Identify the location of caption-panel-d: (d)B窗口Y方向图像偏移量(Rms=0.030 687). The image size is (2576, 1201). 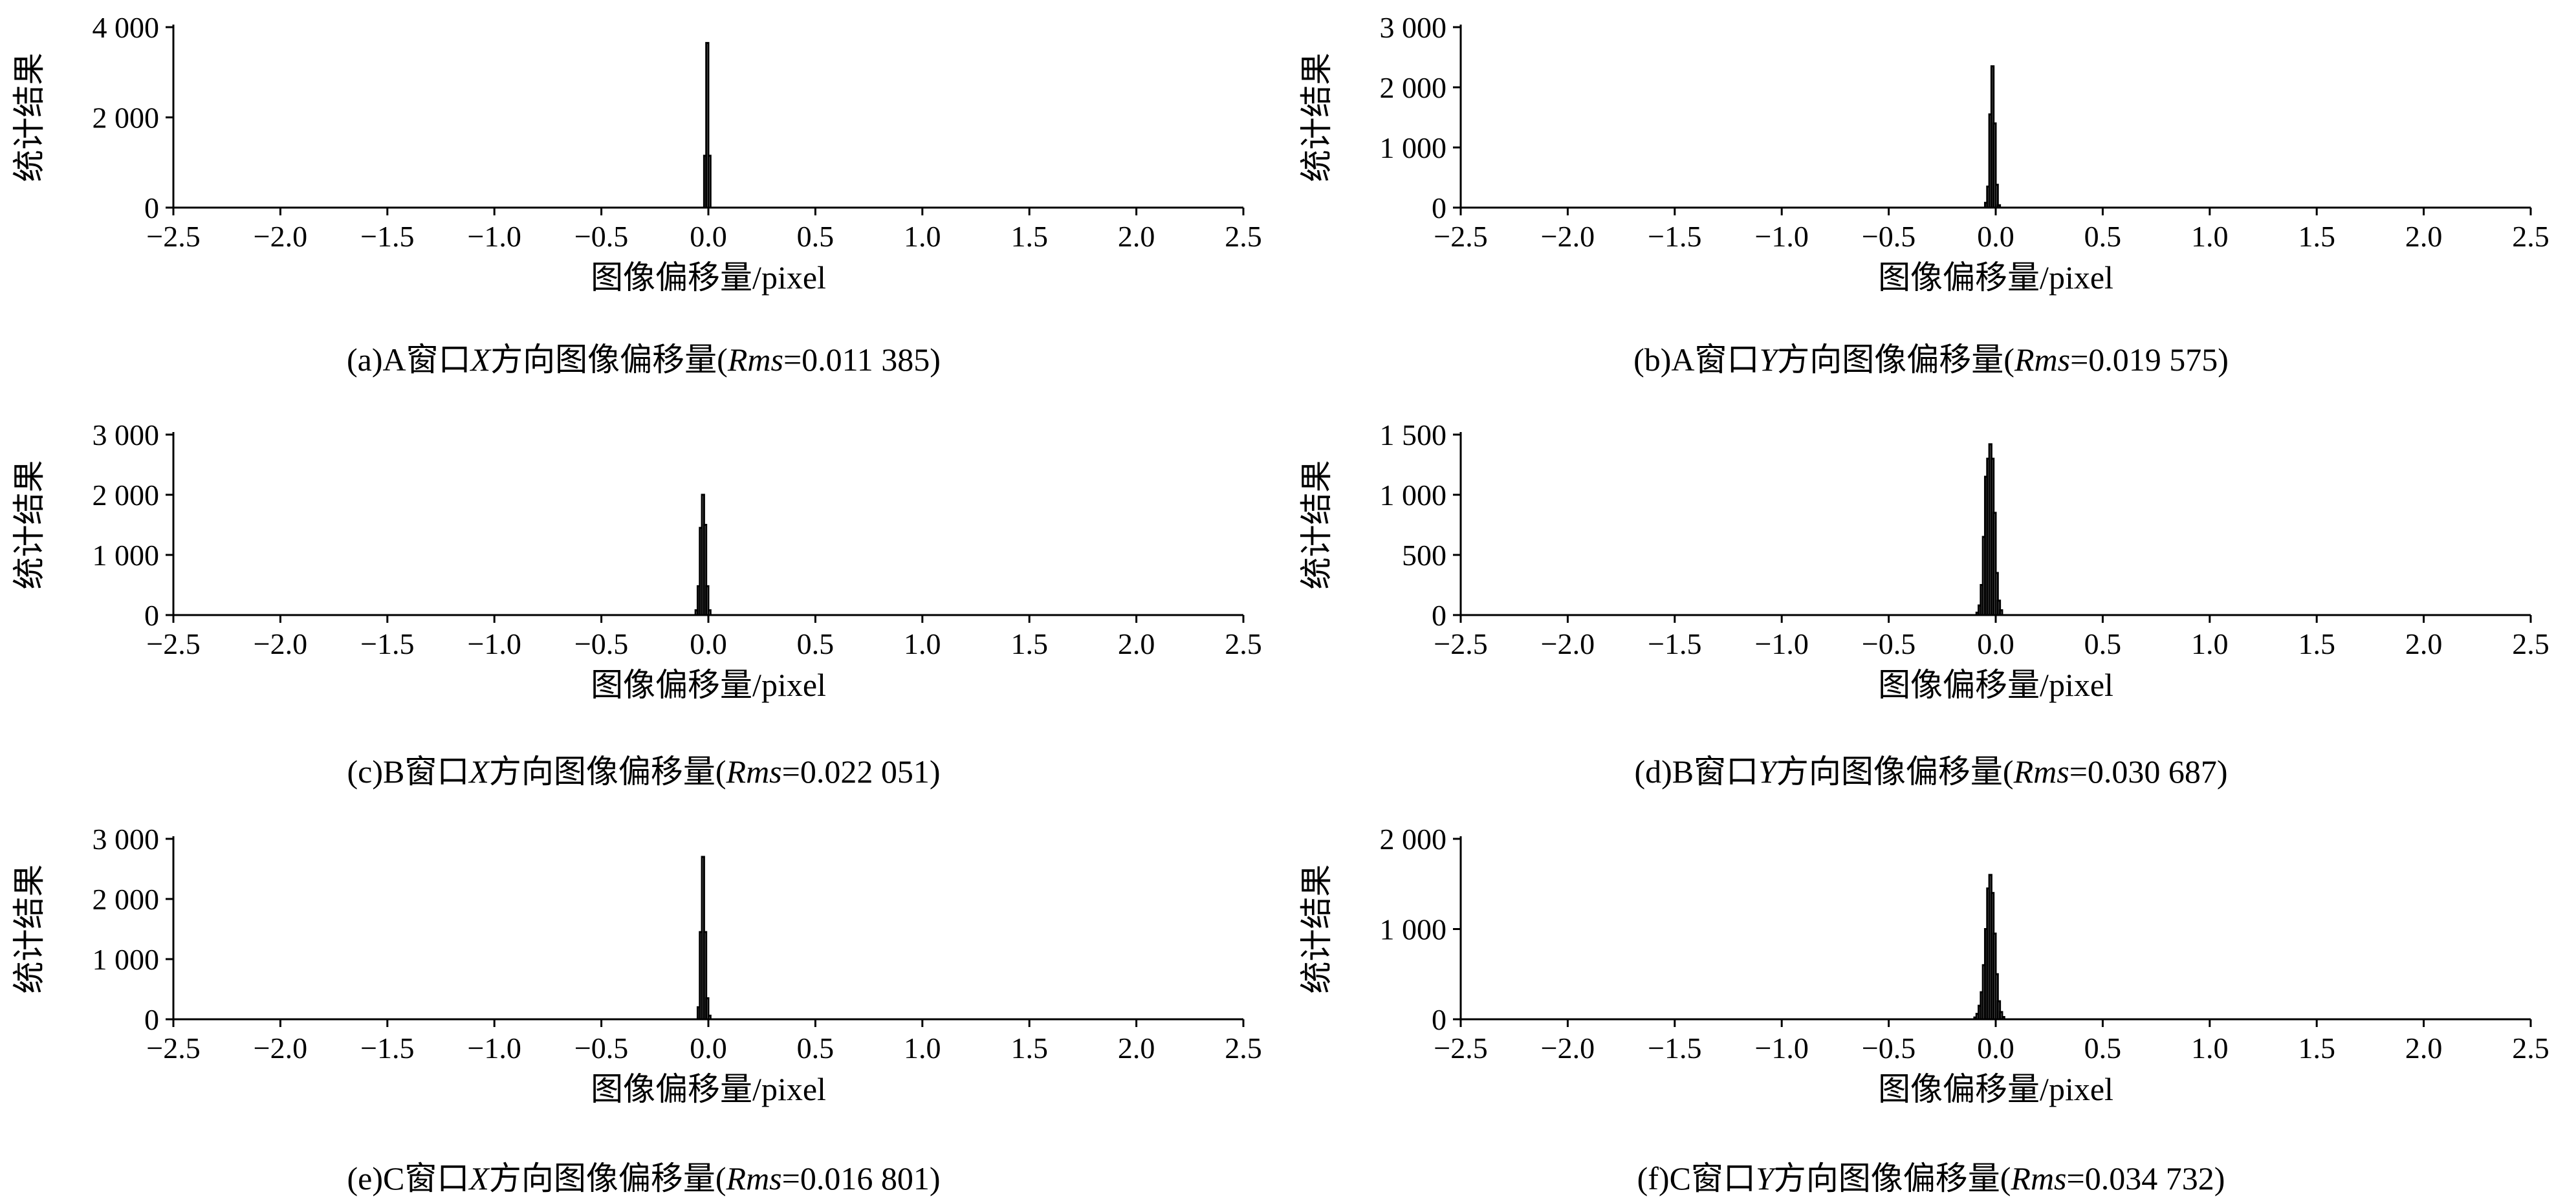
(1931, 769).